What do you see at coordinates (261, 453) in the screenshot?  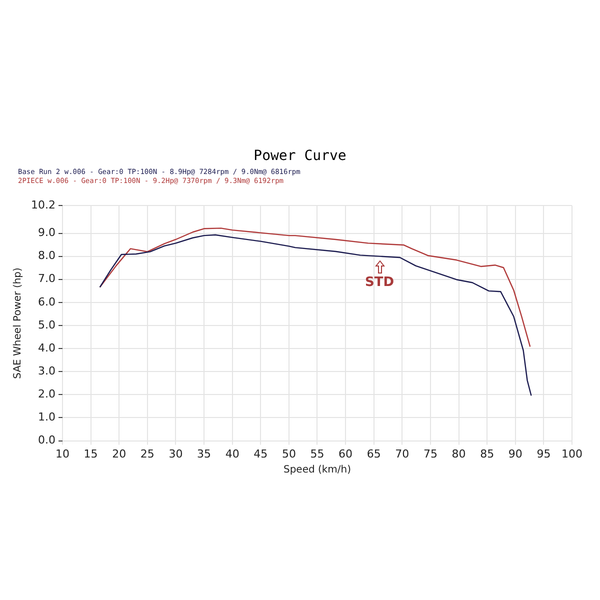 I see `x-tick-label: 45` at bounding box center [261, 453].